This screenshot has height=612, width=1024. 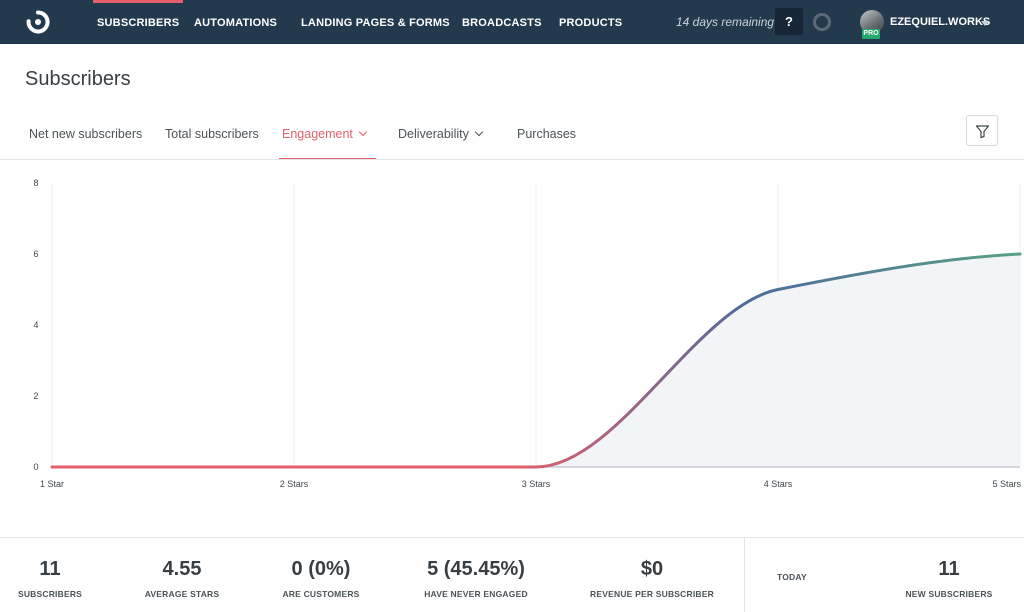 I want to click on y-tick-label: 6, so click(x=35, y=254).